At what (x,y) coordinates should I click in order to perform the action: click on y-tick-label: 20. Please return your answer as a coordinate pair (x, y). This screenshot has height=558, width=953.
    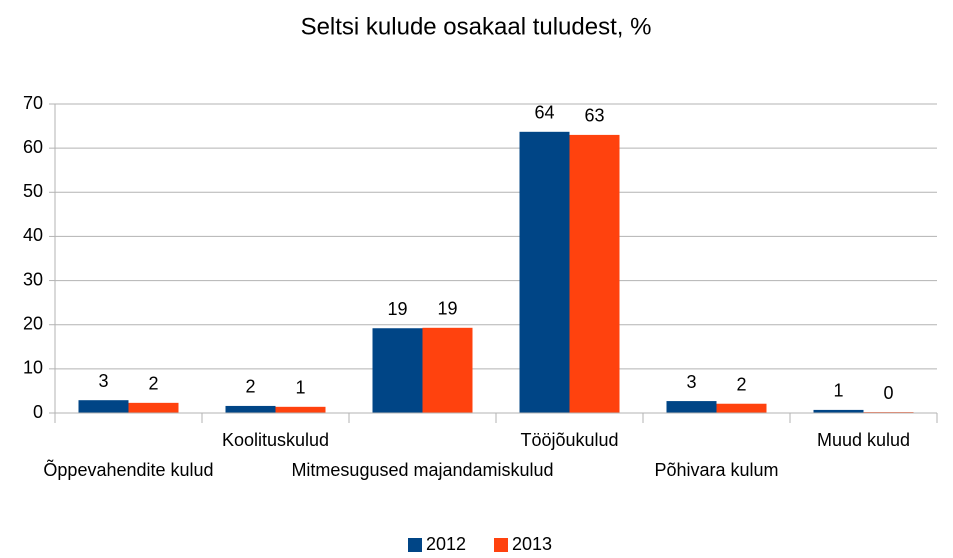
    Looking at the image, I should click on (33, 323).